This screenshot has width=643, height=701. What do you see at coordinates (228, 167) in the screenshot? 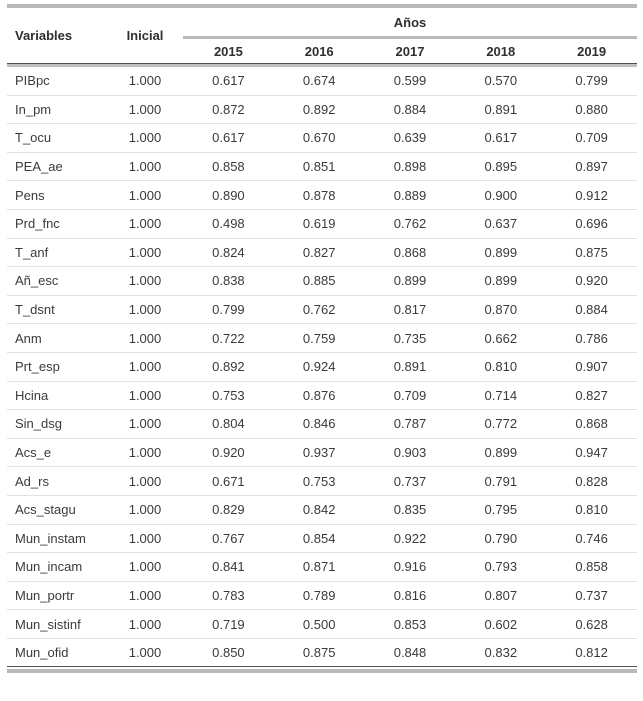
I see `value-cell: 0.858` at bounding box center [228, 167].